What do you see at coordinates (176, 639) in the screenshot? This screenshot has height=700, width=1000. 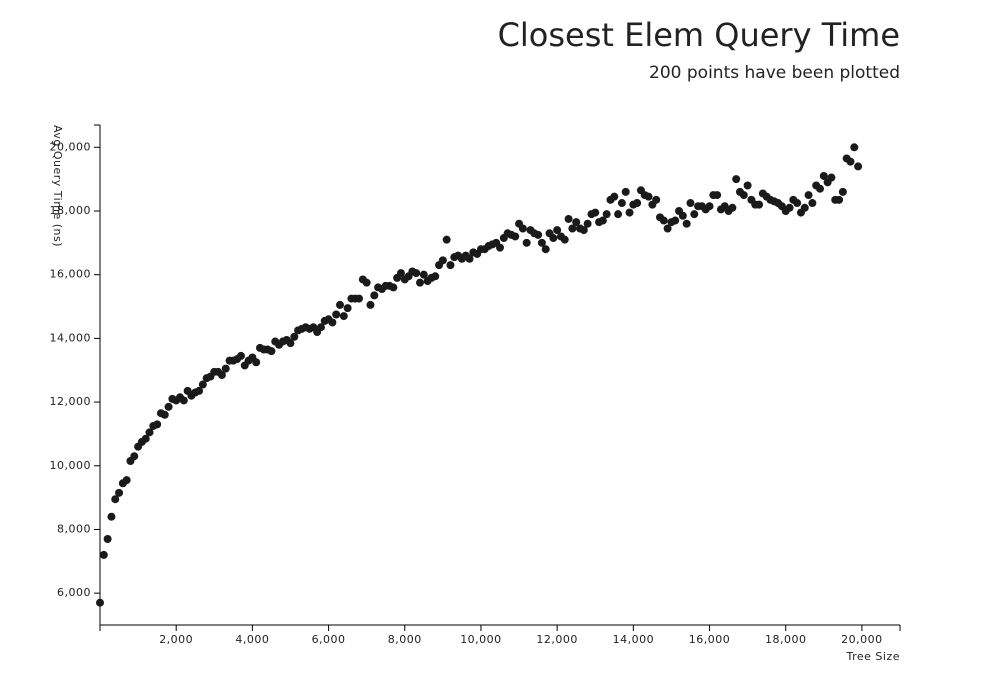 I see `x-tick-label: 2,000` at bounding box center [176, 639].